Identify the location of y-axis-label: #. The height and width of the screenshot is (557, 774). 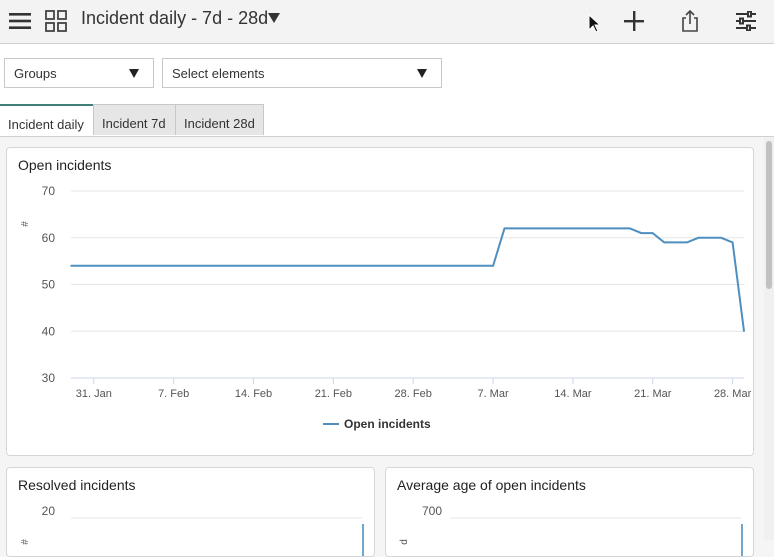
(25, 224).